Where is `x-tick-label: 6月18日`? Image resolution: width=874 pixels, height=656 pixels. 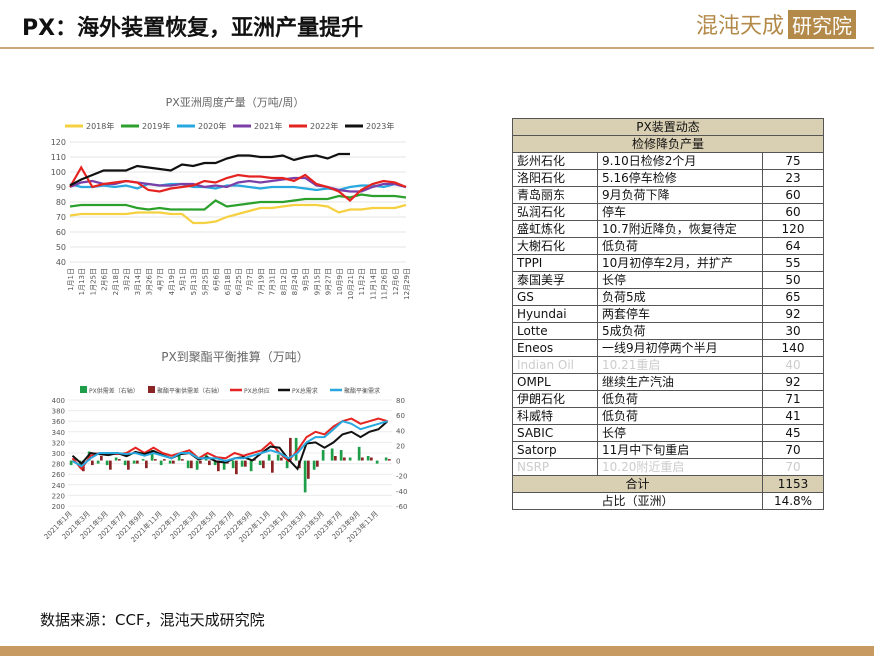
x-tick-label: 6月18日 is located at coordinates (228, 281).